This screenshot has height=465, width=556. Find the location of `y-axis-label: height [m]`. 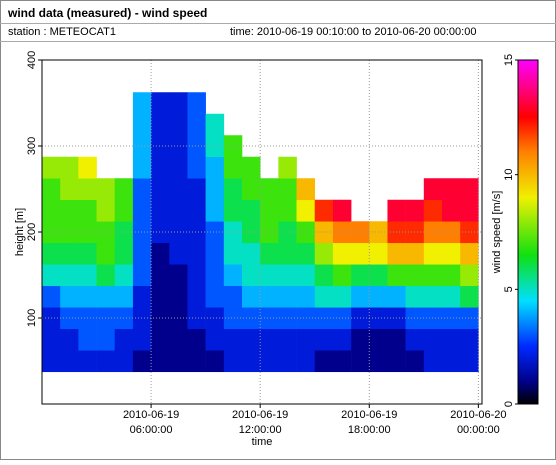

y-axis-label: height [m] is located at coordinates (20, 232).